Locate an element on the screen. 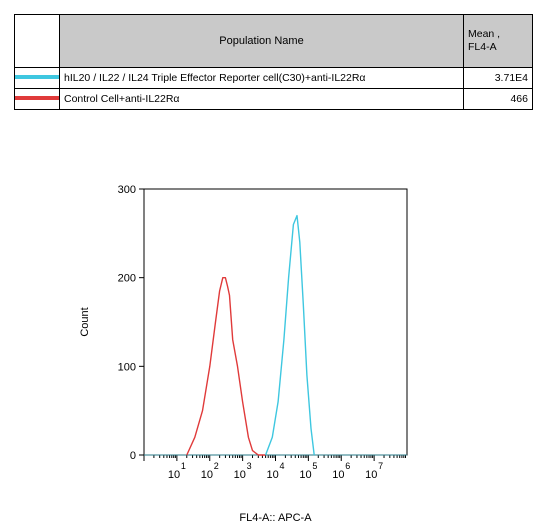 This screenshot has height=526, width=544. y-axis-label: Count is located at coordinates (85, 321).